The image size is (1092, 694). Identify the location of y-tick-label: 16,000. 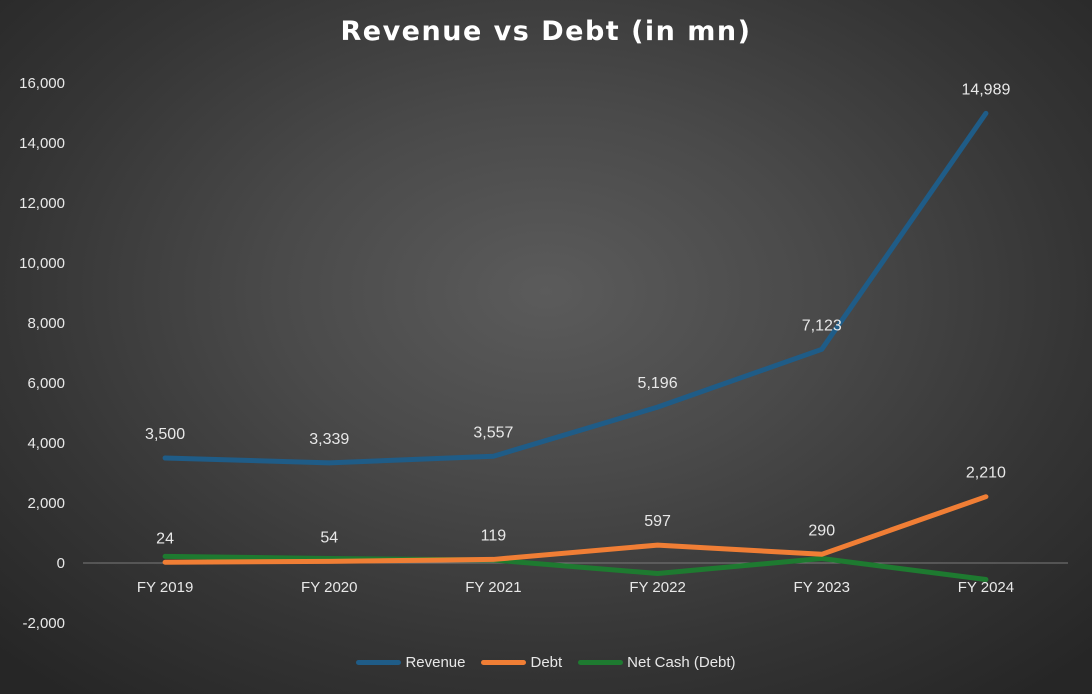
(42, 83).